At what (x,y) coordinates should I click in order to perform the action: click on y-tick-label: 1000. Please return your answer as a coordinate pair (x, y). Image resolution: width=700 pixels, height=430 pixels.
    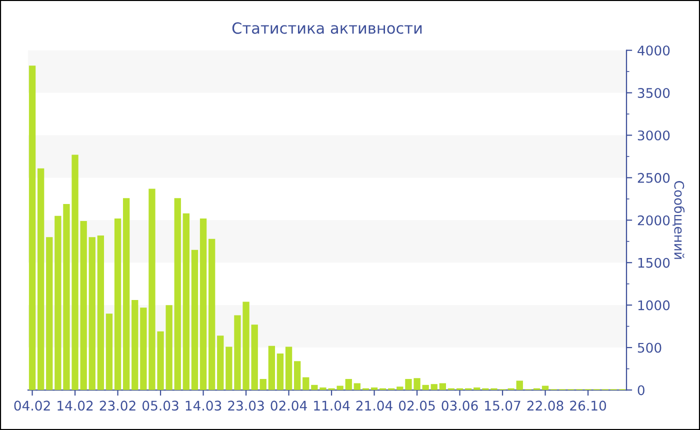
    Looking at the image, I should click on (654, 305).